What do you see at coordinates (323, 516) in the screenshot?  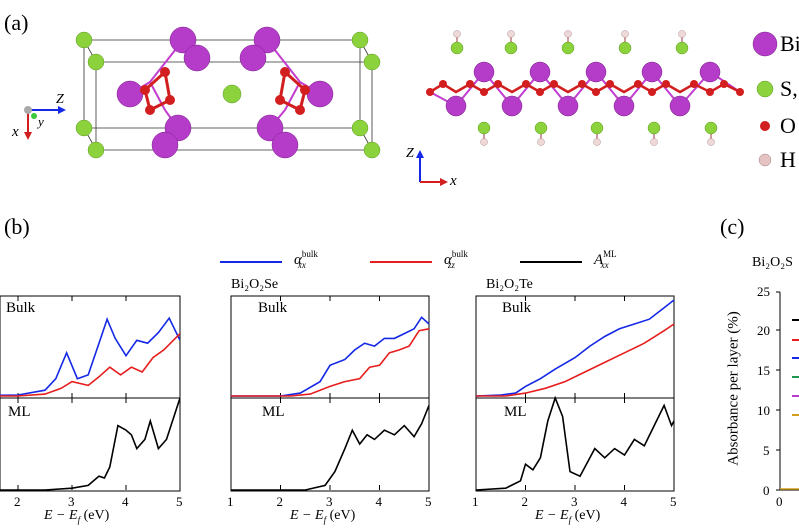 I see `col2-xaxis-title: E − Ef (eV)` at bounding box center [323, 516].